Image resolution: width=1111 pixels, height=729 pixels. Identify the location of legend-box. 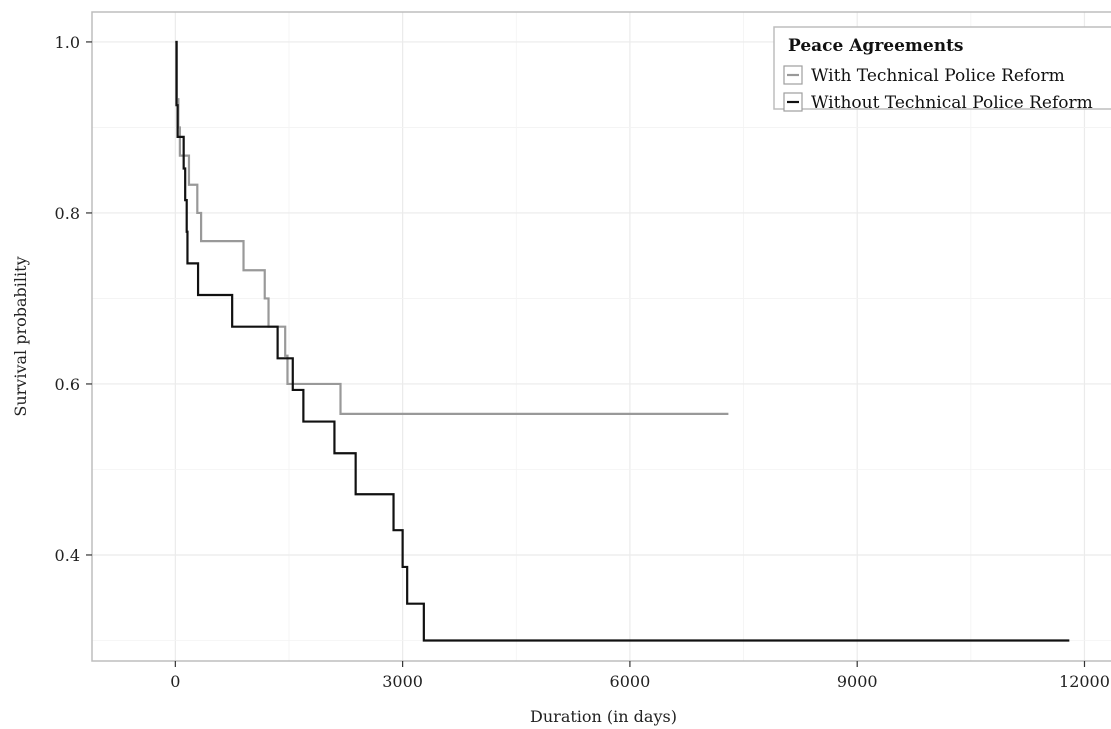
(942, 68).